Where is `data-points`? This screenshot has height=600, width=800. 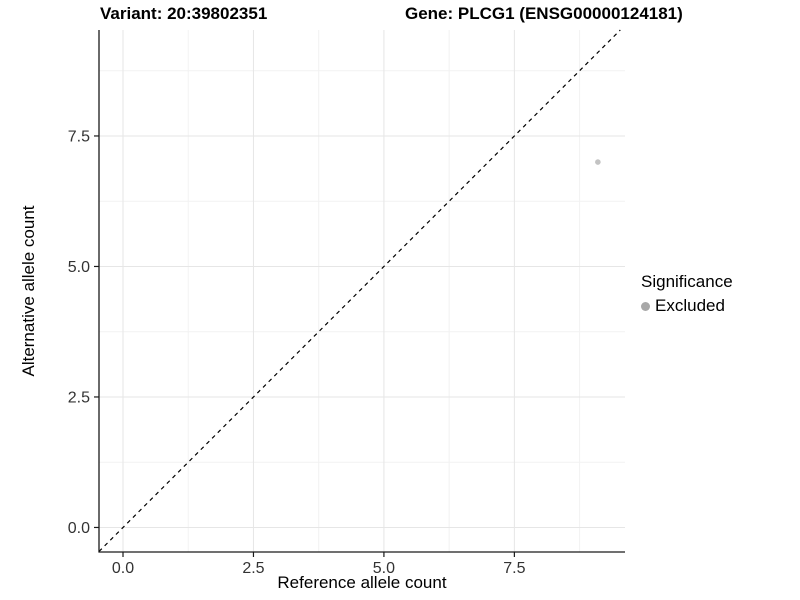
data-points is located at coordinates (598, 162).